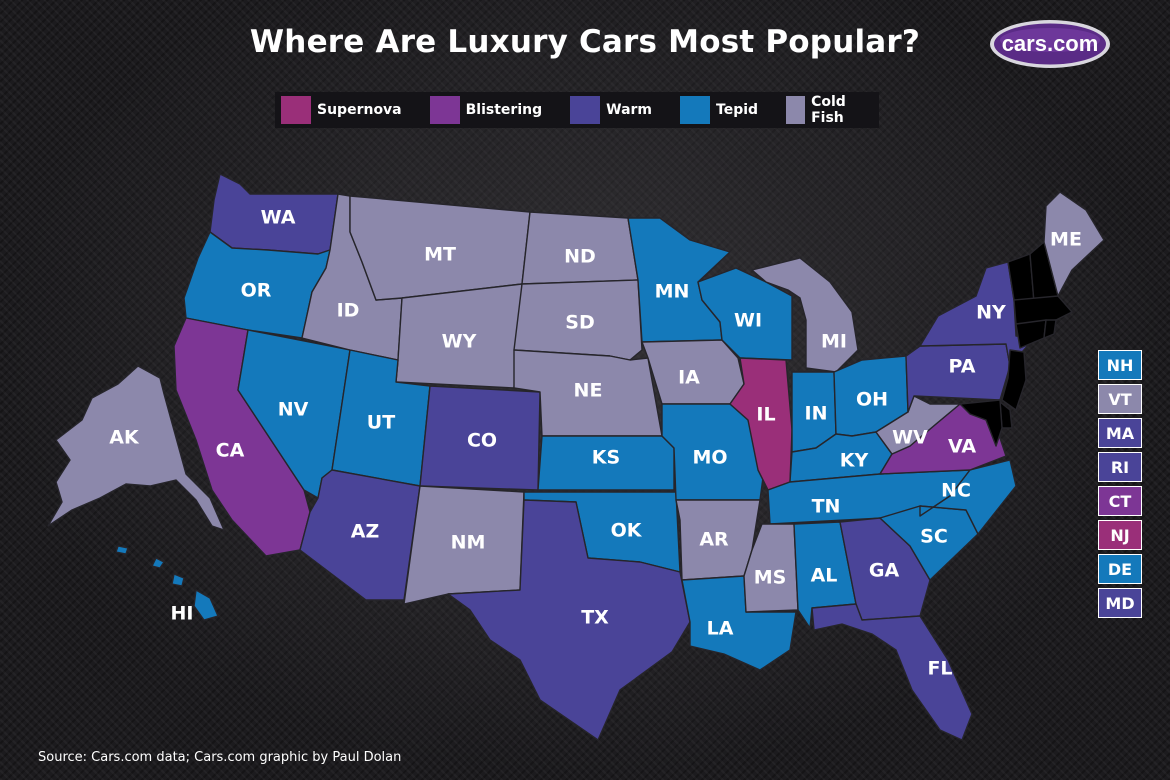 This screenshot has width=1170, height=780. What do you see at coordinates (1066, 240) in the screenshot?
I see `state-label: ME` at bounding box center [1066, 240].